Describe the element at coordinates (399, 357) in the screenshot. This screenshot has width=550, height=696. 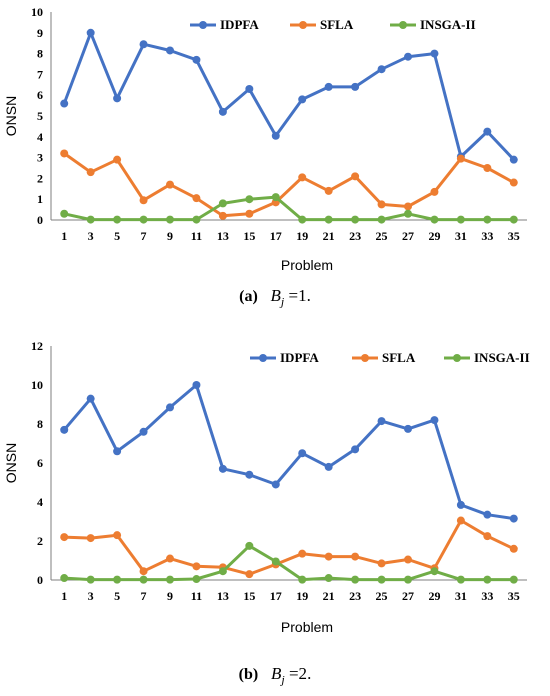
I see `legend-label-sfla-b: SFLA` at that location.